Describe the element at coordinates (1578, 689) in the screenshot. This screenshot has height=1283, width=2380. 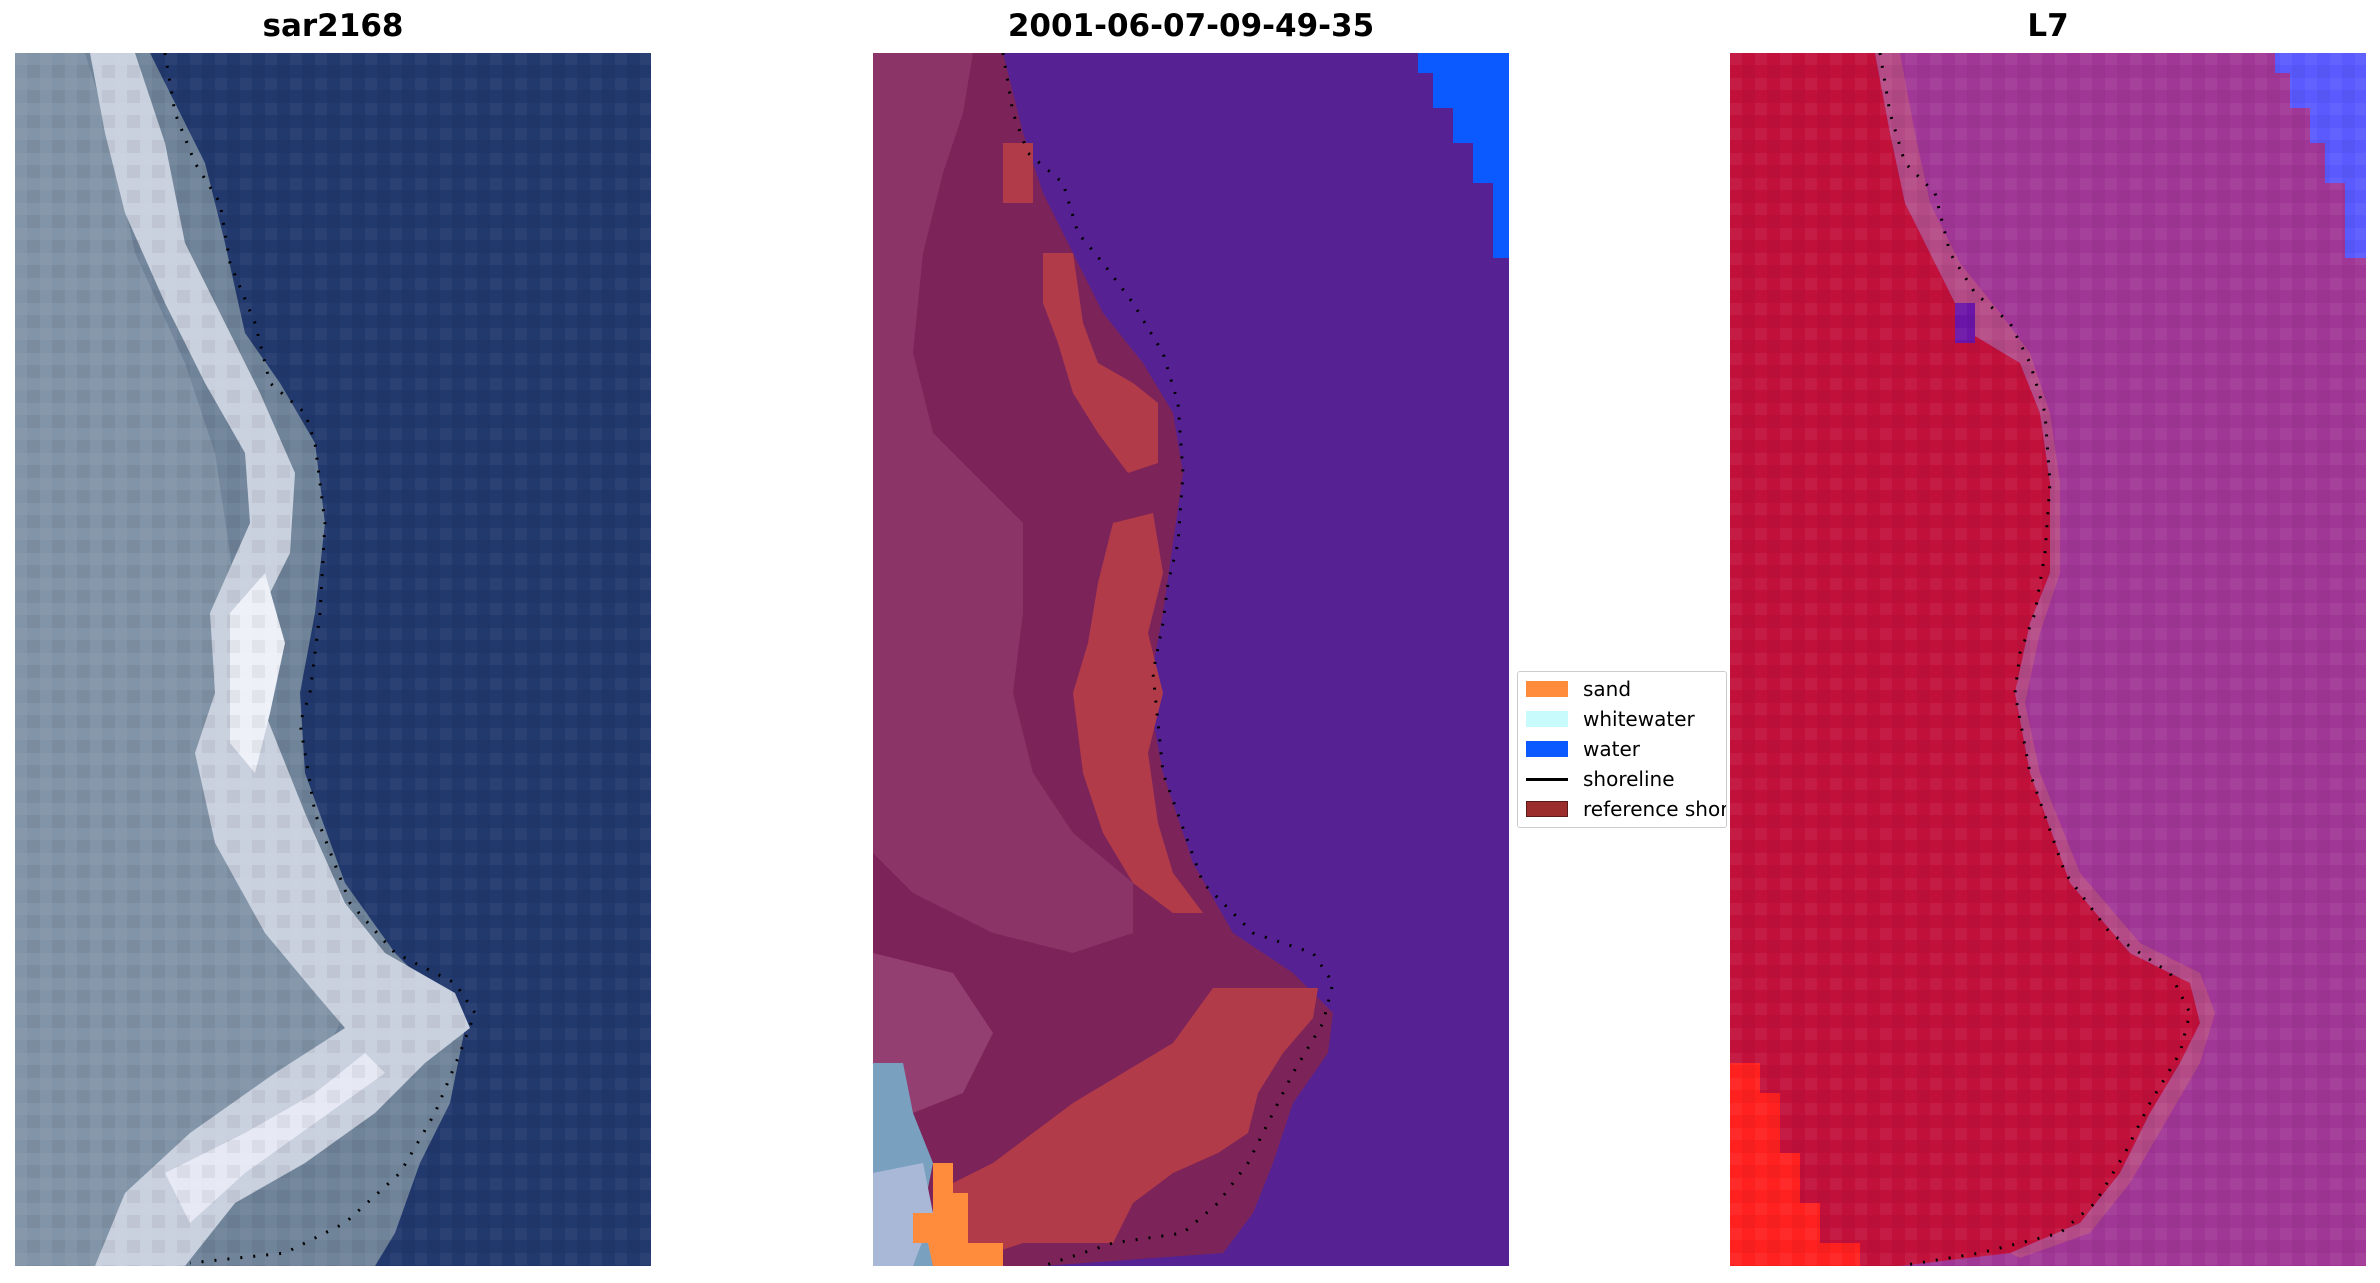
I see `legend-item-sand: sand` at that location.